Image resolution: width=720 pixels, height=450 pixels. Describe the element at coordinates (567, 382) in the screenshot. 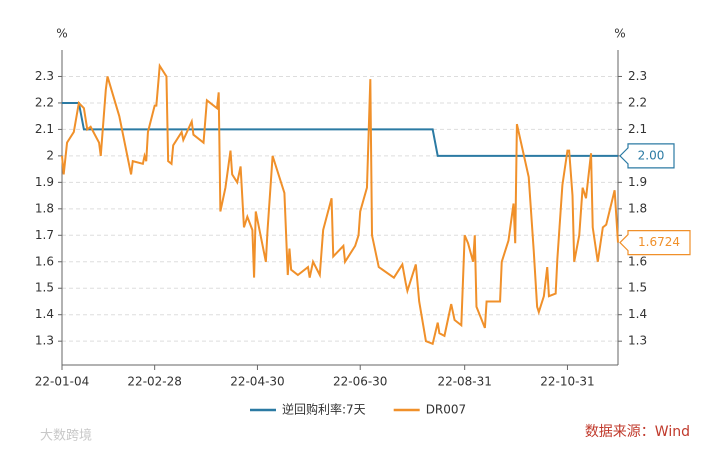

I see `x-tick-label: 22-10-31` at that location.